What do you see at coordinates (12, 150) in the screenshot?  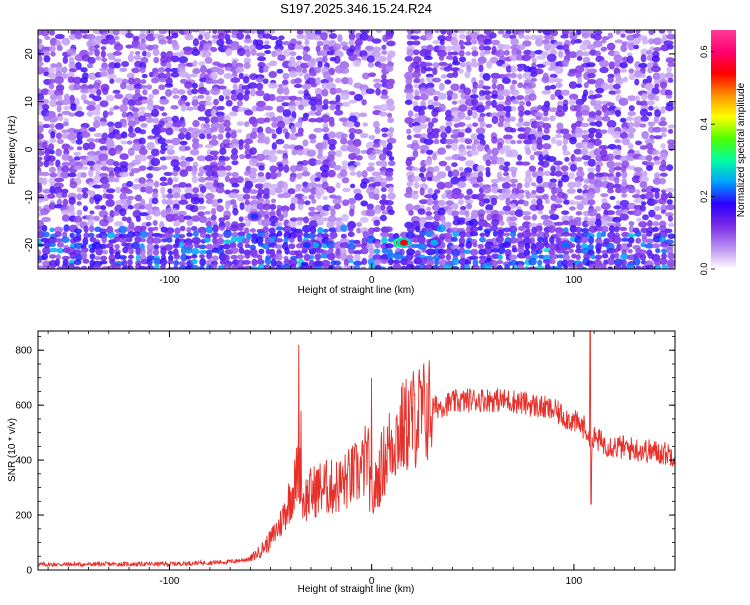 I see `spectrogram-y-label: Frequency (Hz)` at bounding box center [12, 150].